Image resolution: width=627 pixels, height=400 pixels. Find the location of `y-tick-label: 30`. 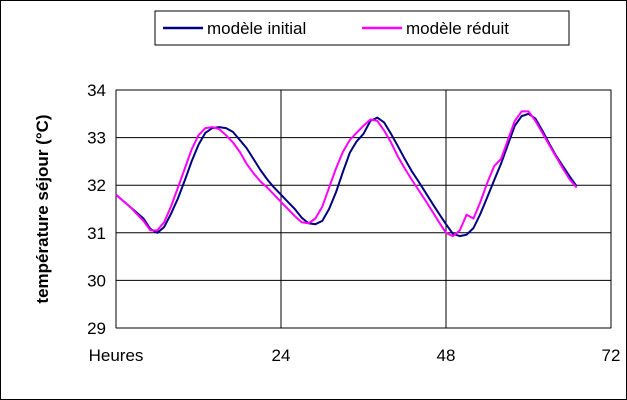

y-tick-label: 30 is located at coordinates (96, 280).